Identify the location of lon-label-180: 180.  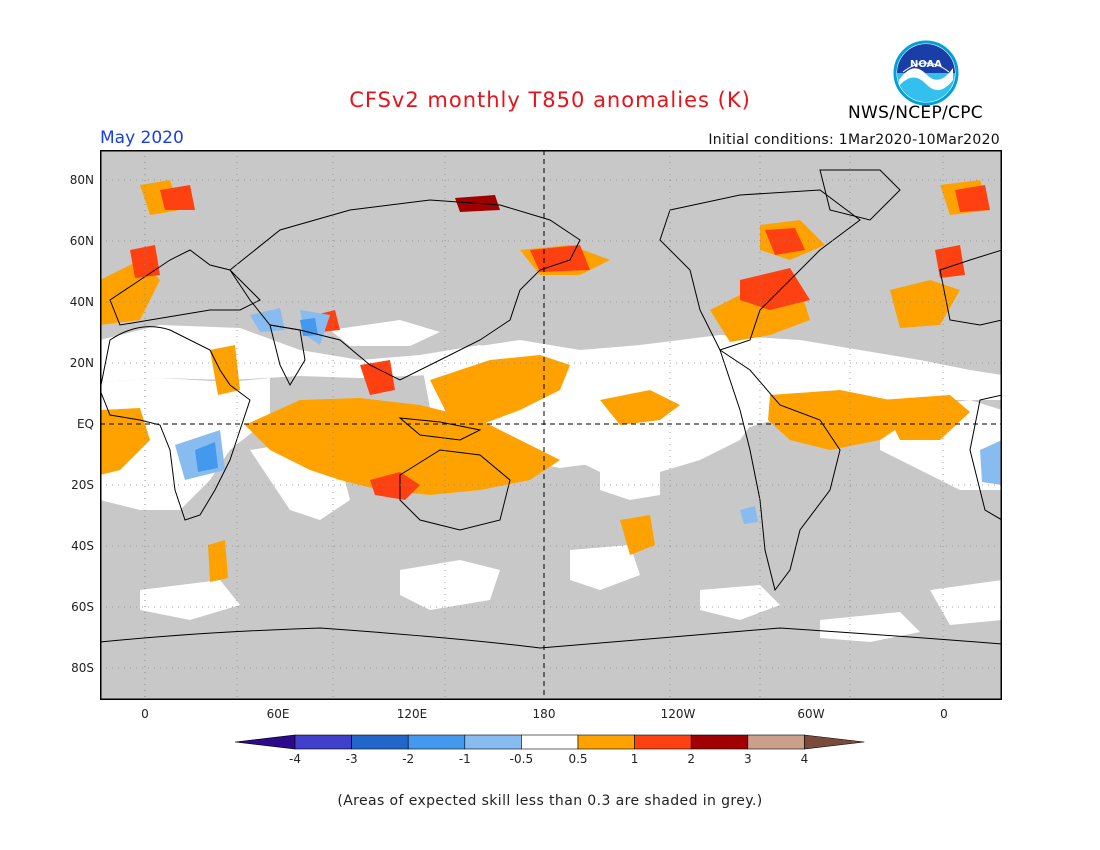
(544, 714).